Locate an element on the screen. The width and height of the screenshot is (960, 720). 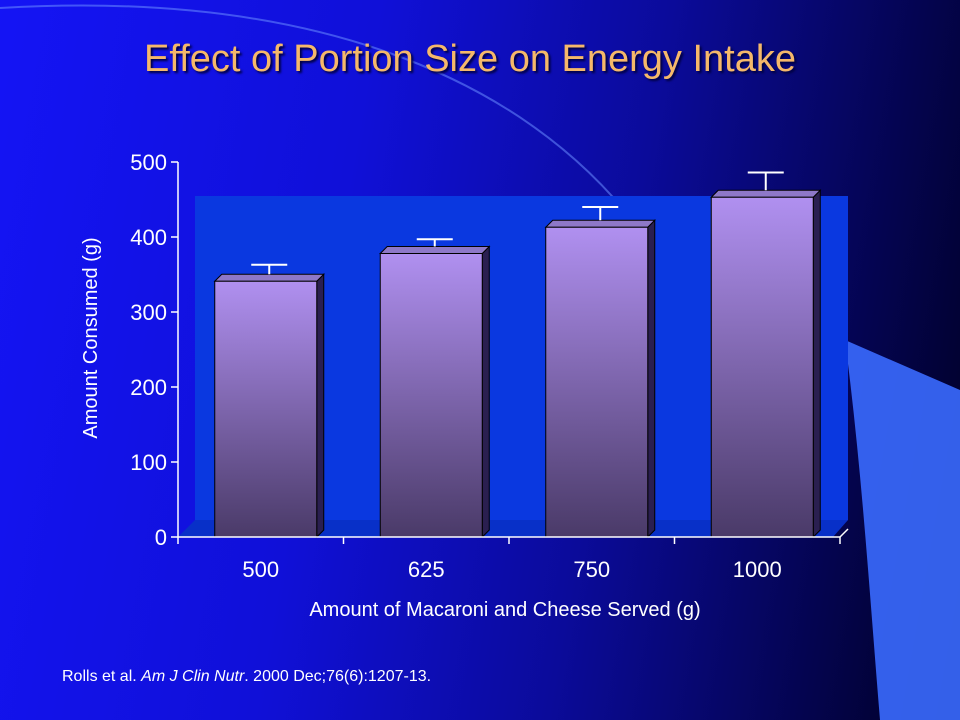
x-tick-label-750: 750 is located at coordinates (591, 569).